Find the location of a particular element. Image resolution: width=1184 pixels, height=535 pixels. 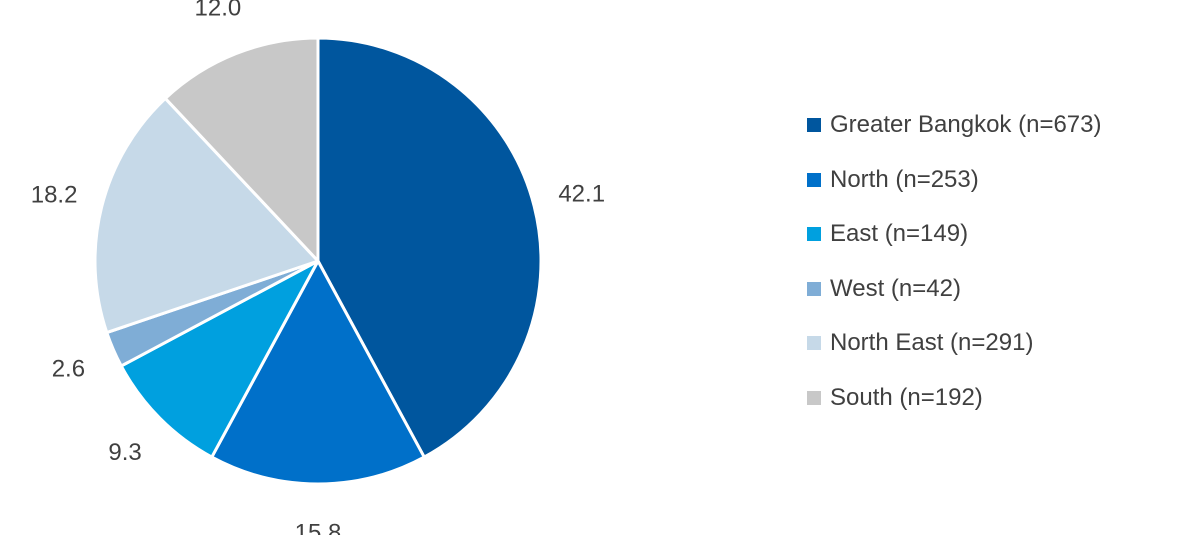

legend-item: North East (n=291) is located at coordinates (954, 343).